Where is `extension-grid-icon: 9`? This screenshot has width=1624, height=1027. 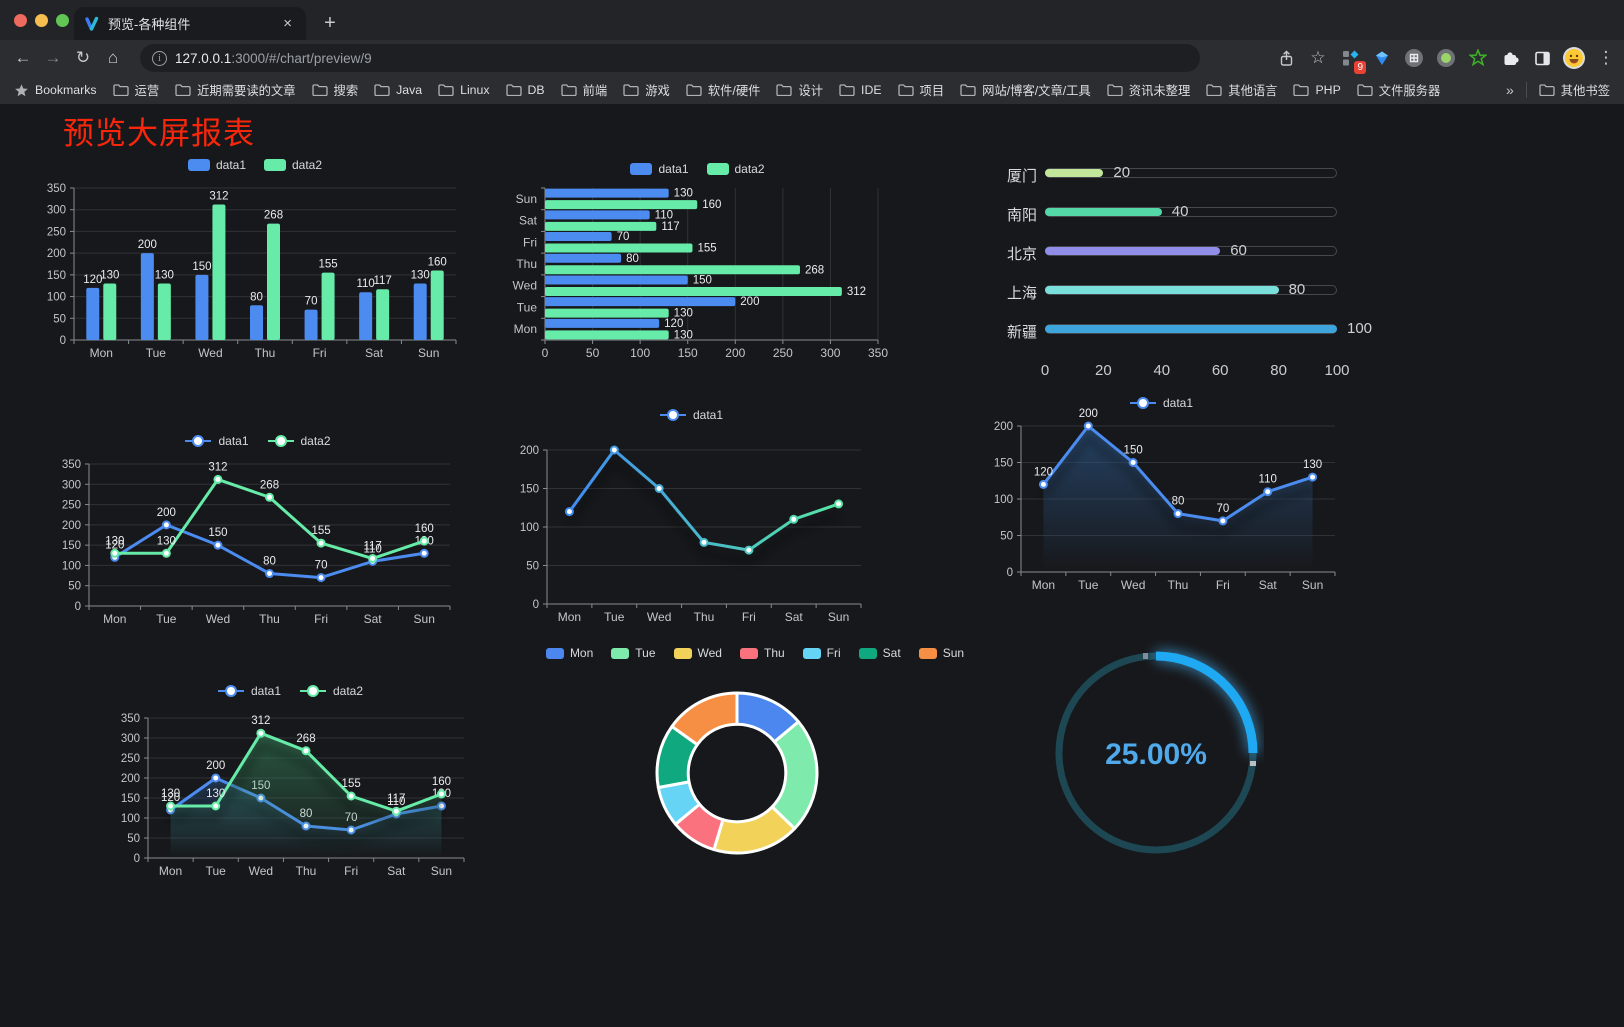 extension-grid-icon: 9 is located at coordinates (1352, 60).